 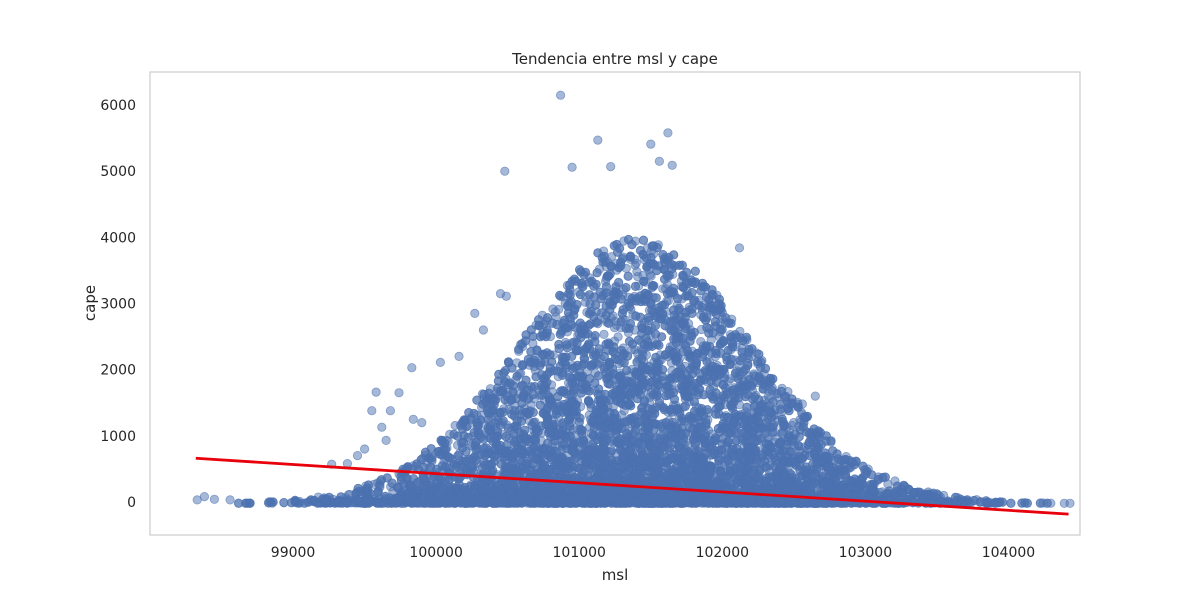 What do you see at coordinates (614, 59) in the screenshot?
I see `chart-title: Tendencia entre msl y cape` at bounding box center [614, 59].